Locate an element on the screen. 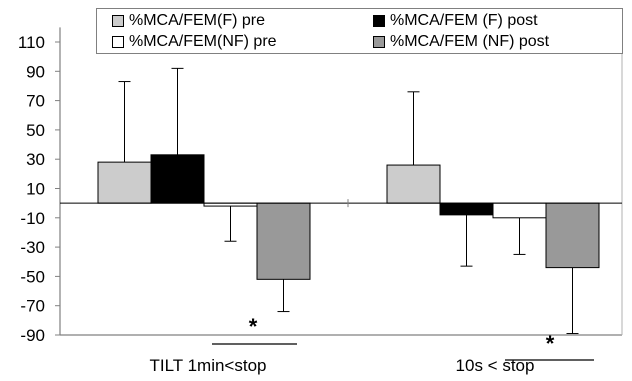  y-tick-label: 110 is located at coordinates (31, 42).